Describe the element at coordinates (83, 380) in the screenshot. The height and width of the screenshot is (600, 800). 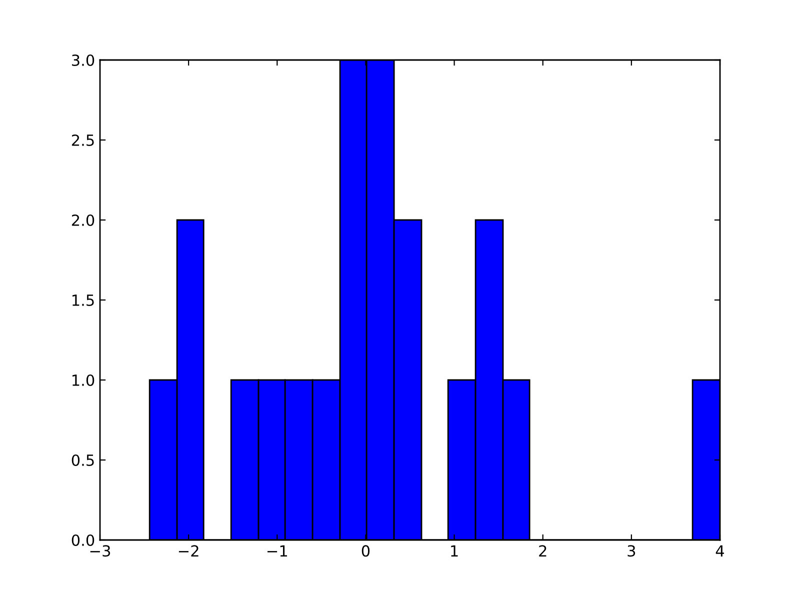
I see `y-tick-label: 1.0` at that location.